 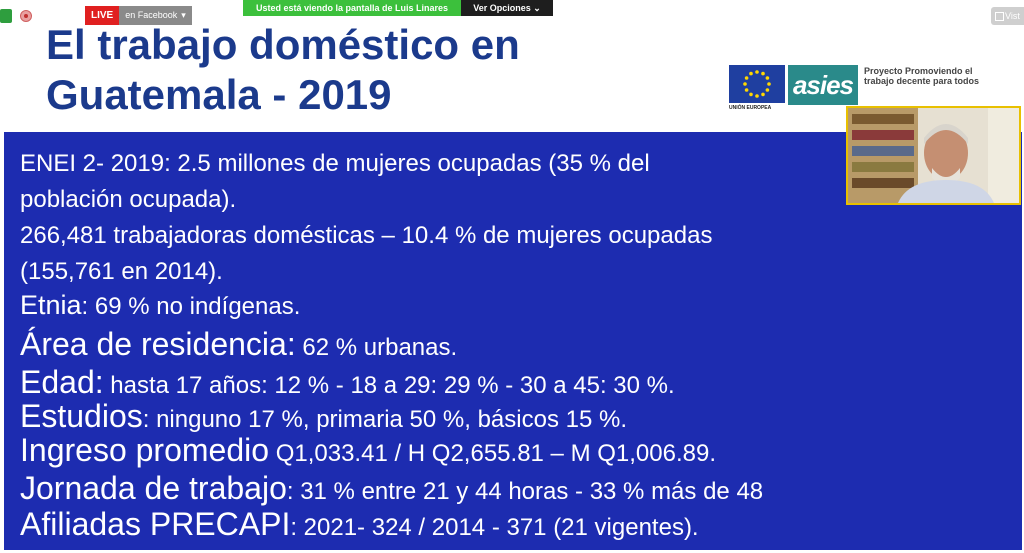 What do you see at coordinates (183, 15) in the screenshot?
I see `chevron-down-icon: ▾` at bounding box center [183, 15].